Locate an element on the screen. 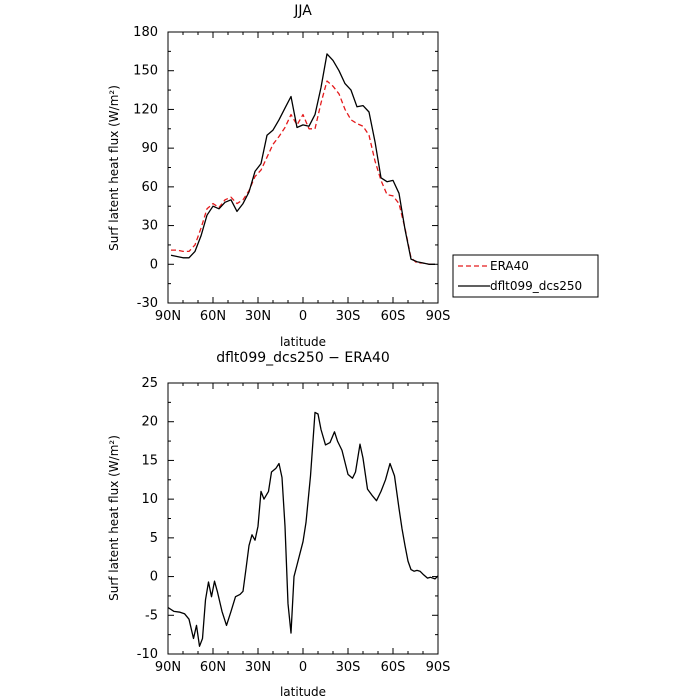  legend-box is located at coordinates (525, 276).